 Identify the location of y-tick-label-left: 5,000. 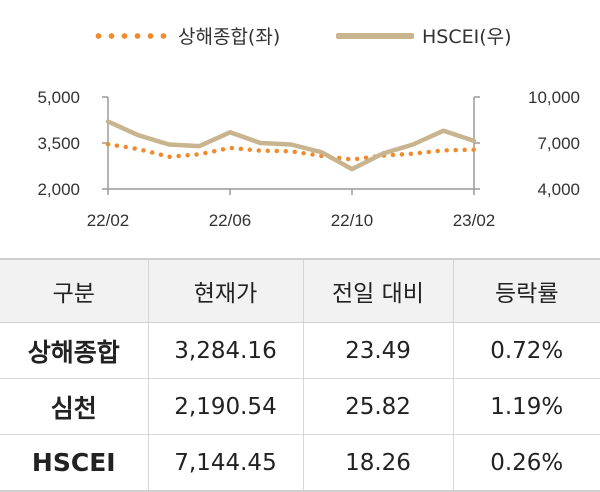
(58, 97).